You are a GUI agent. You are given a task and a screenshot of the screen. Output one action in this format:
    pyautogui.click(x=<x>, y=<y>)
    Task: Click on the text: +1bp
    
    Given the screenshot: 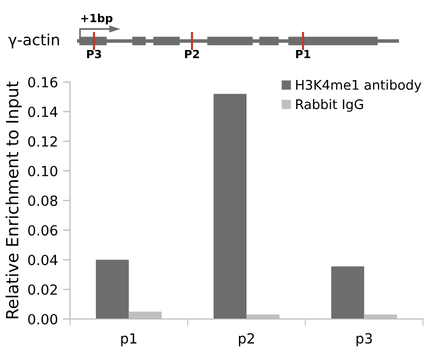 What is the action you would take?
    pyautogui.click(x=96, y=19)
    